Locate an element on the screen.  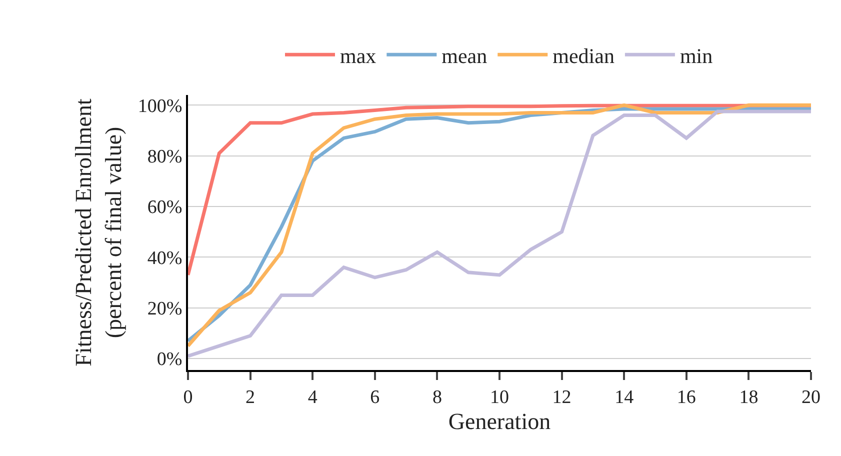
legend-label: min is located at coordinates (697, 56).